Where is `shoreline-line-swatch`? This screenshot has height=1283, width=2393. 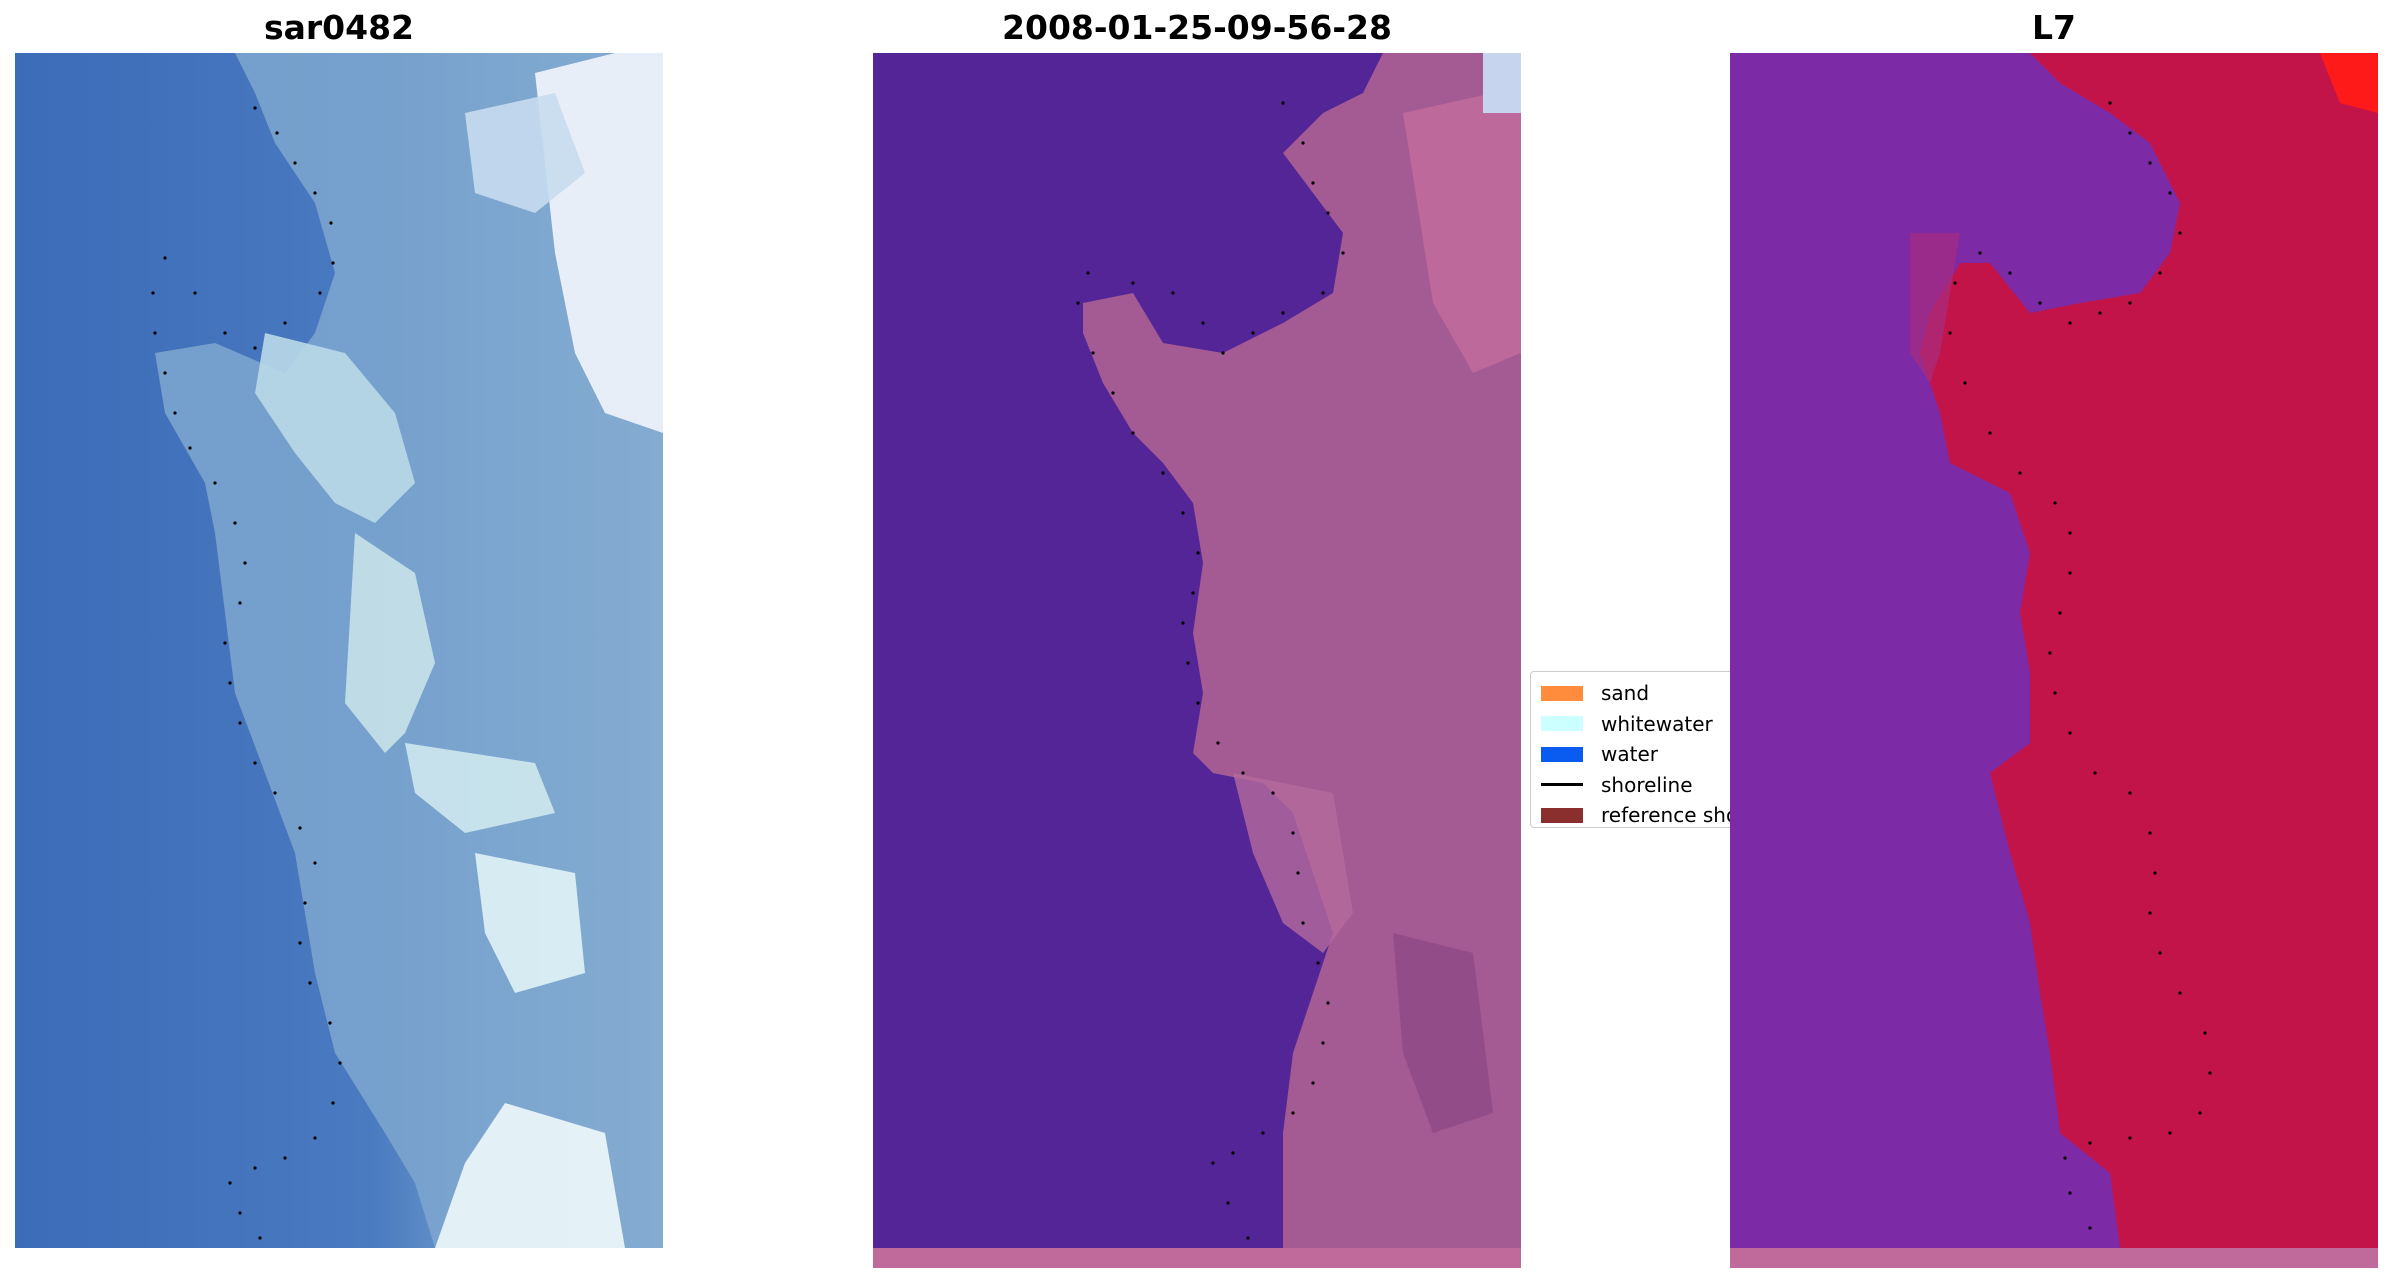
shoreline-line-swatch is located at coordinates (1562, 785).